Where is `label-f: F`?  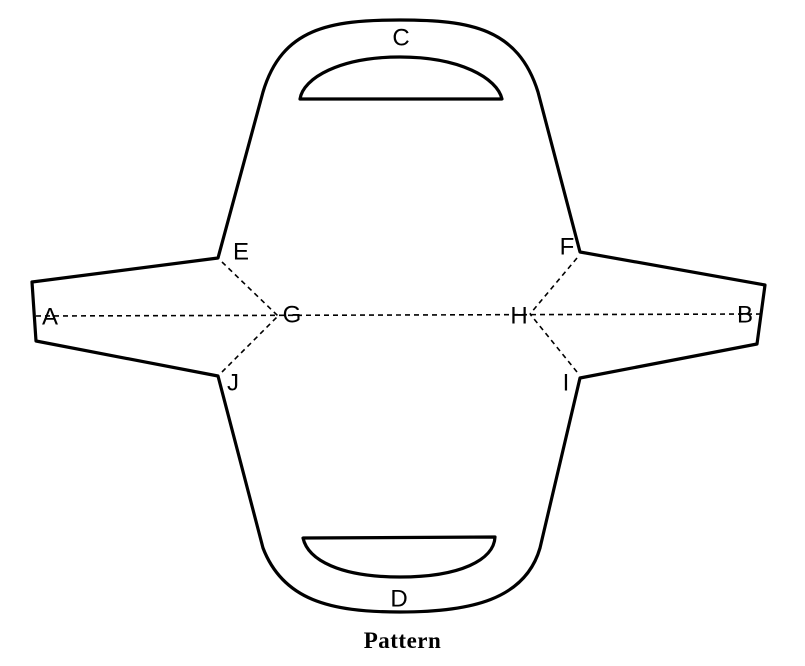
label-f: F is located at coordinates (567, 246).